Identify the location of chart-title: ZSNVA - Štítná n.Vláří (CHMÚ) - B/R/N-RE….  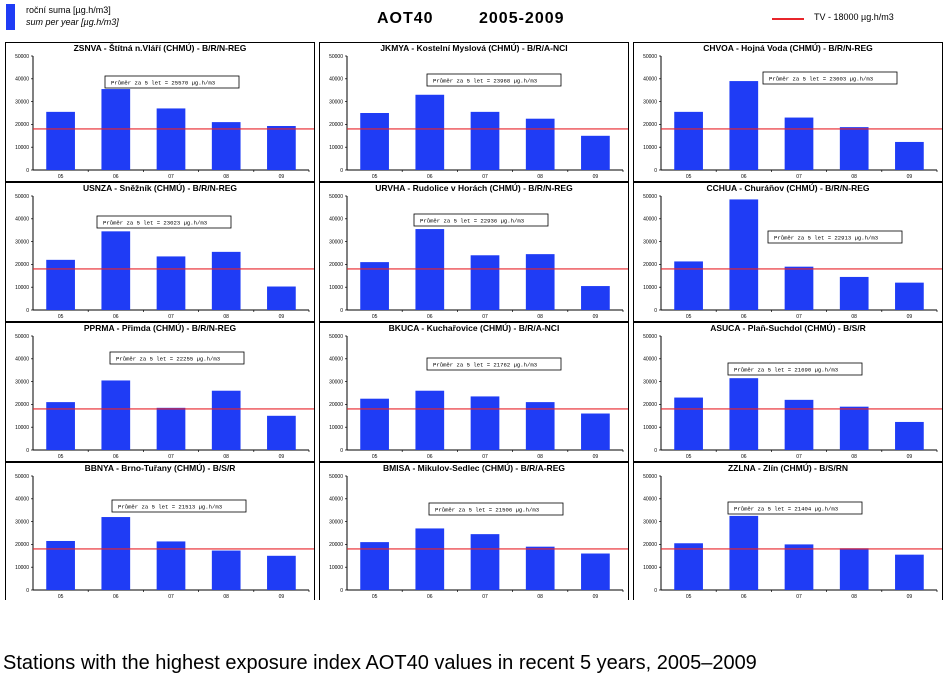
(160, 47).